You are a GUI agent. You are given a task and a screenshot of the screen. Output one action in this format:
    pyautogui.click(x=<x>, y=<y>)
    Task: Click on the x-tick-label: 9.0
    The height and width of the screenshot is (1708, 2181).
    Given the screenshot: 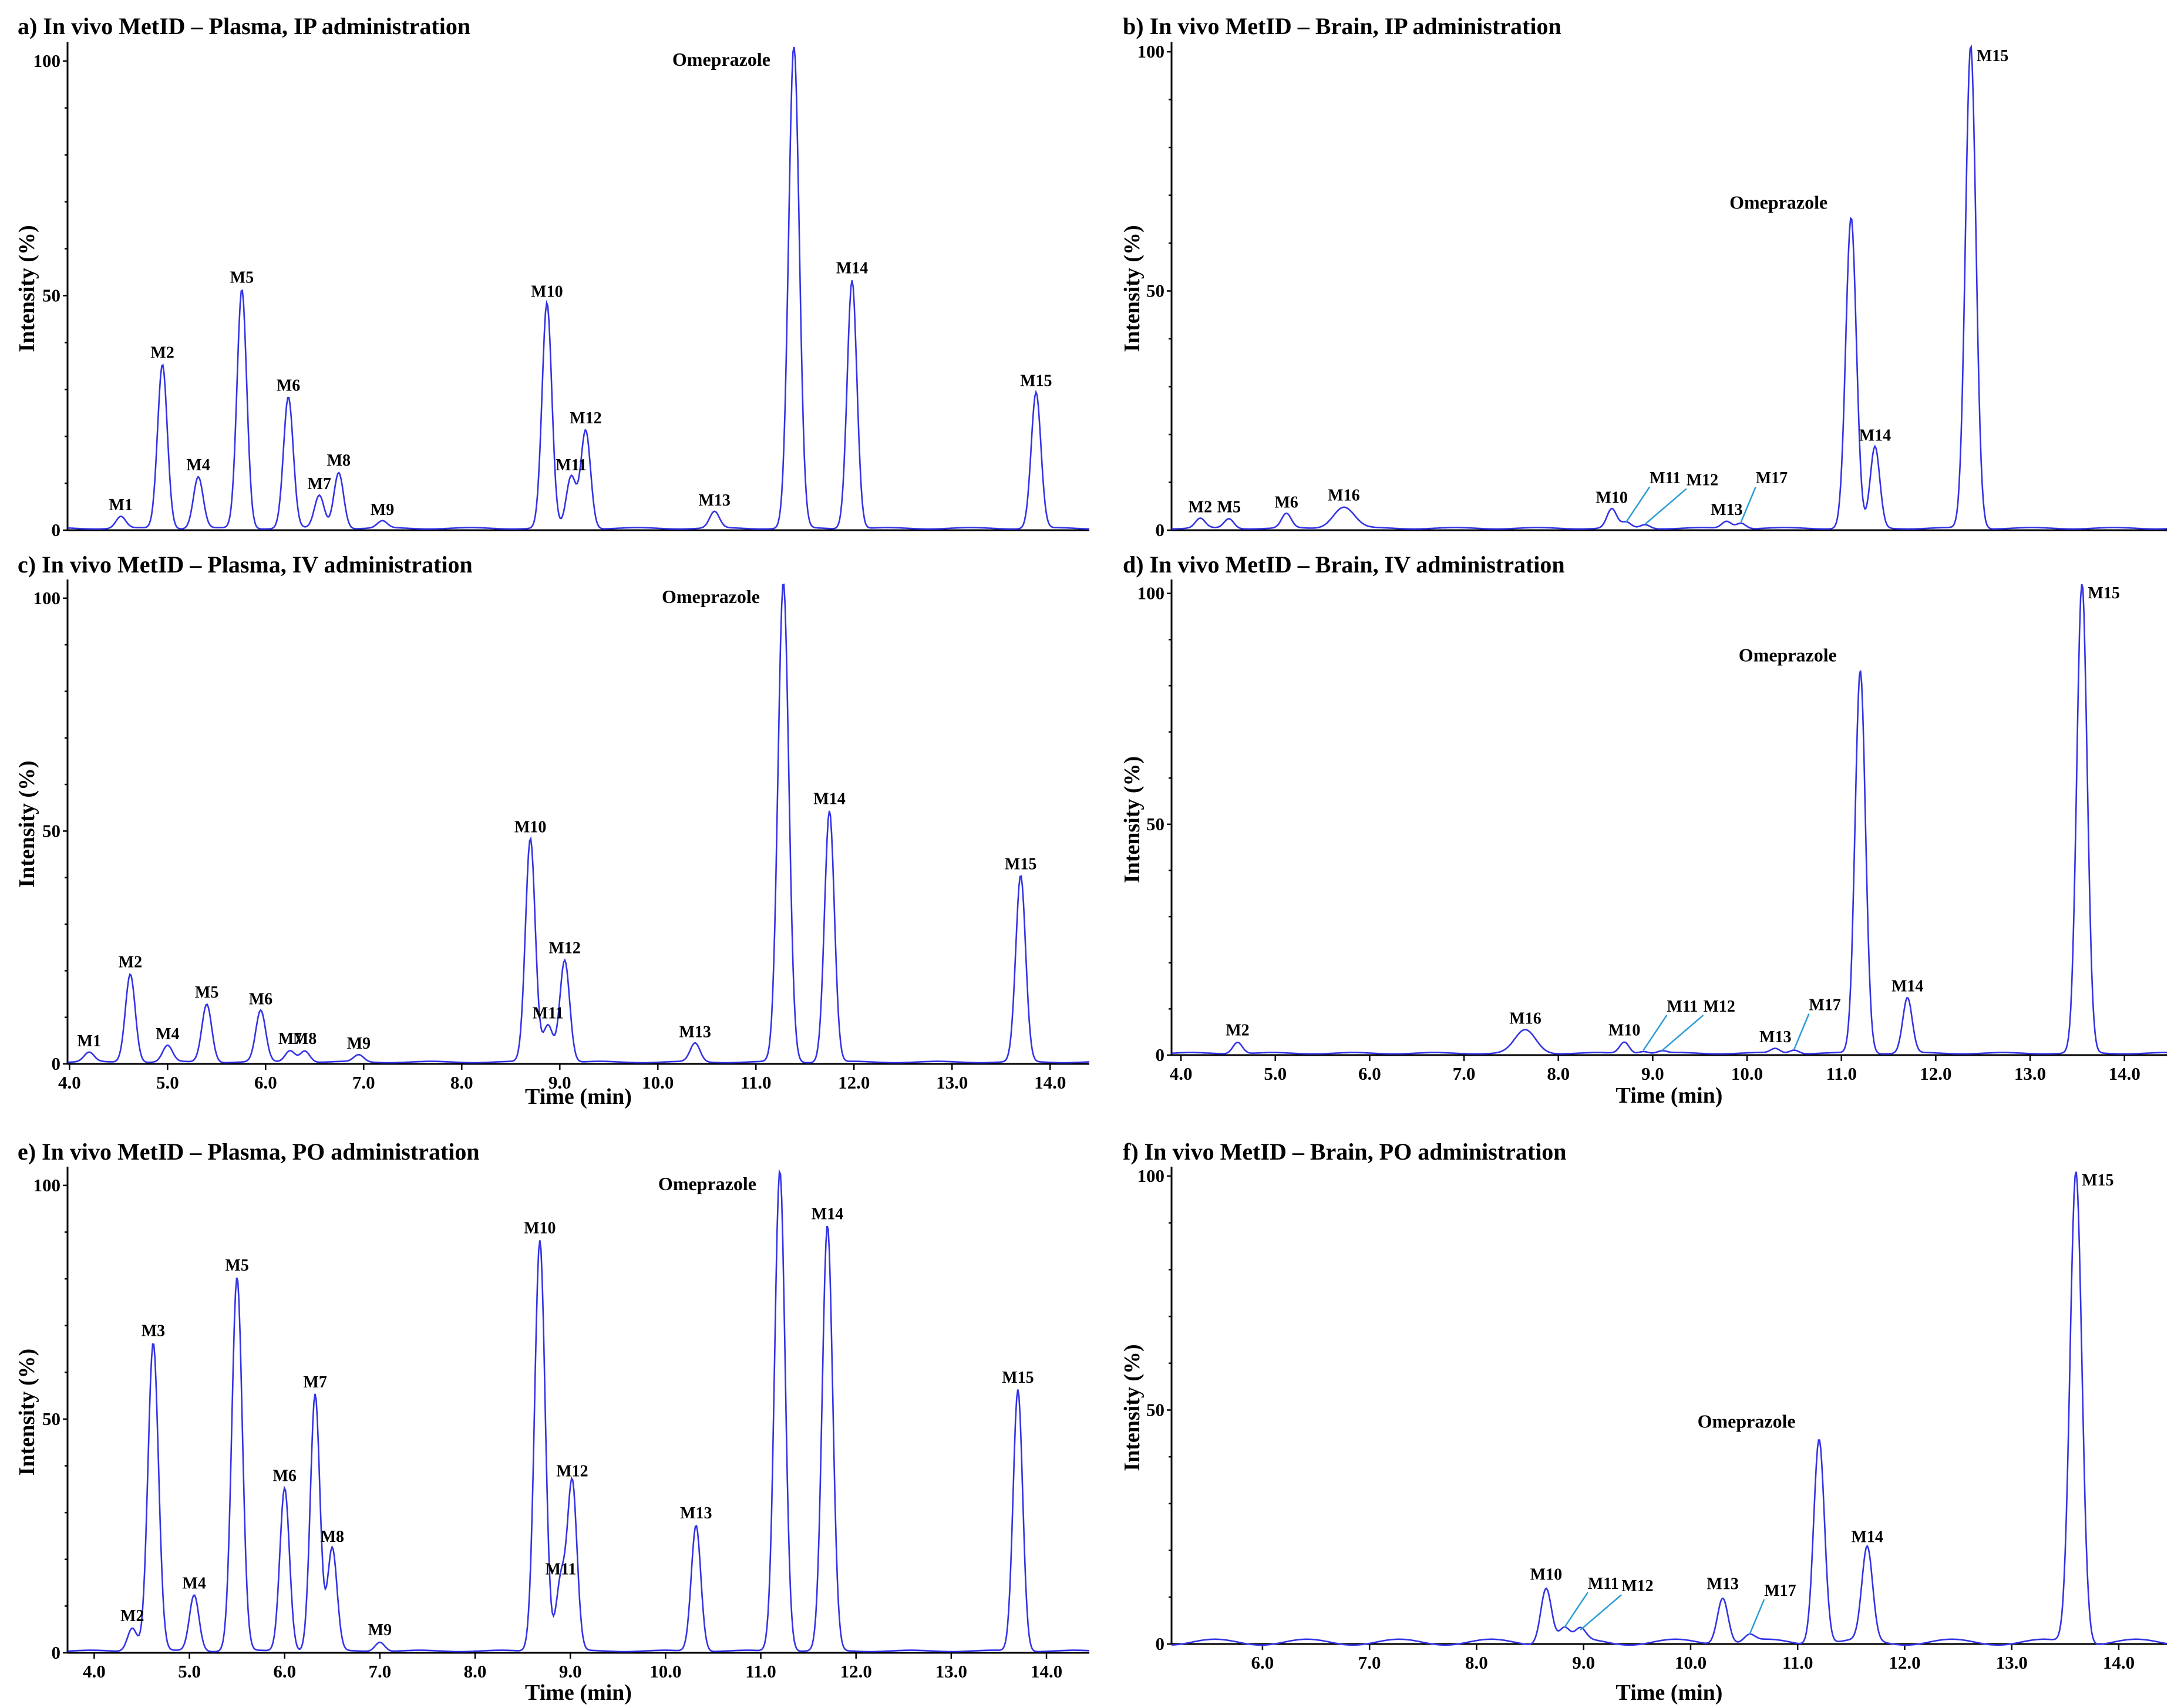 What is the action you would take?
    pyautogui.click(x=559, y=1082)
    